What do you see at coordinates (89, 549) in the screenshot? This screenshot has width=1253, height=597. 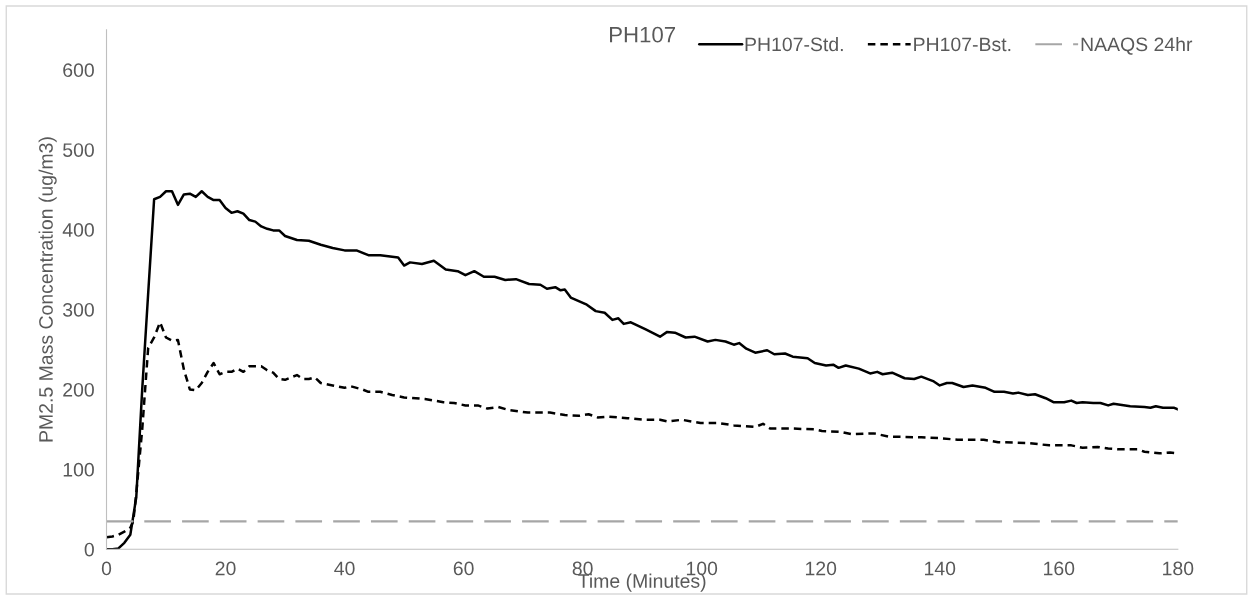 I see `y-tick-label: 0` at bounding box center [89, 549].